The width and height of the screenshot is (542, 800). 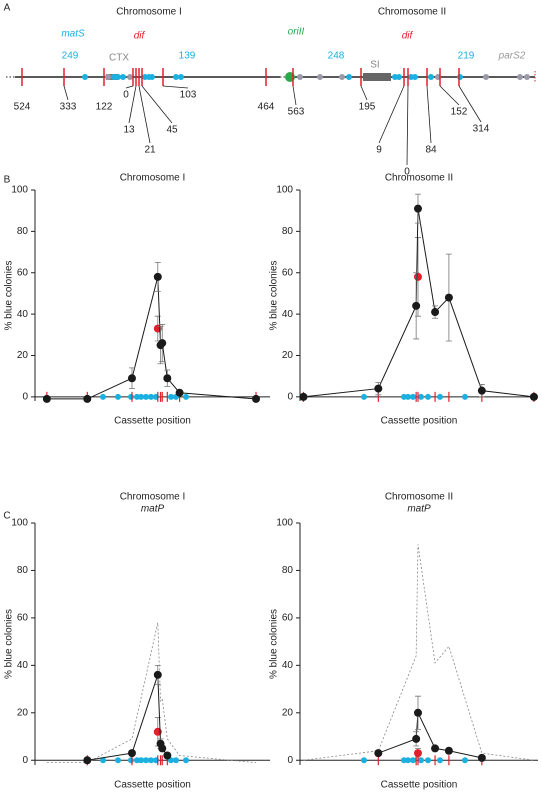 I want to click on site-label: 219, so click(x=466, y=56).